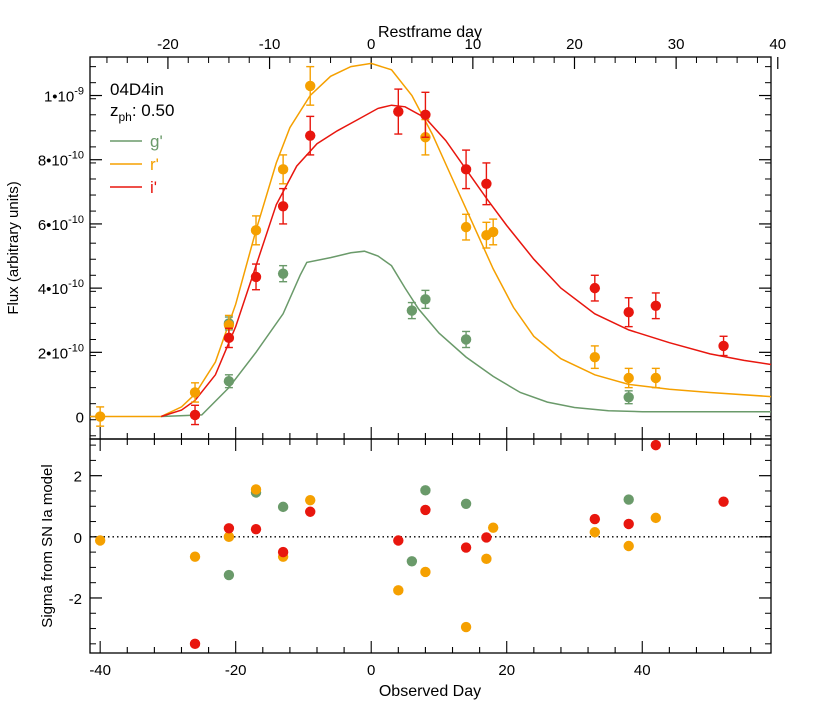  What do you see at coordinates (153, 110) in the screenshot?
I see `redshift-value: : 0.50` at bounding box center [153, 110].